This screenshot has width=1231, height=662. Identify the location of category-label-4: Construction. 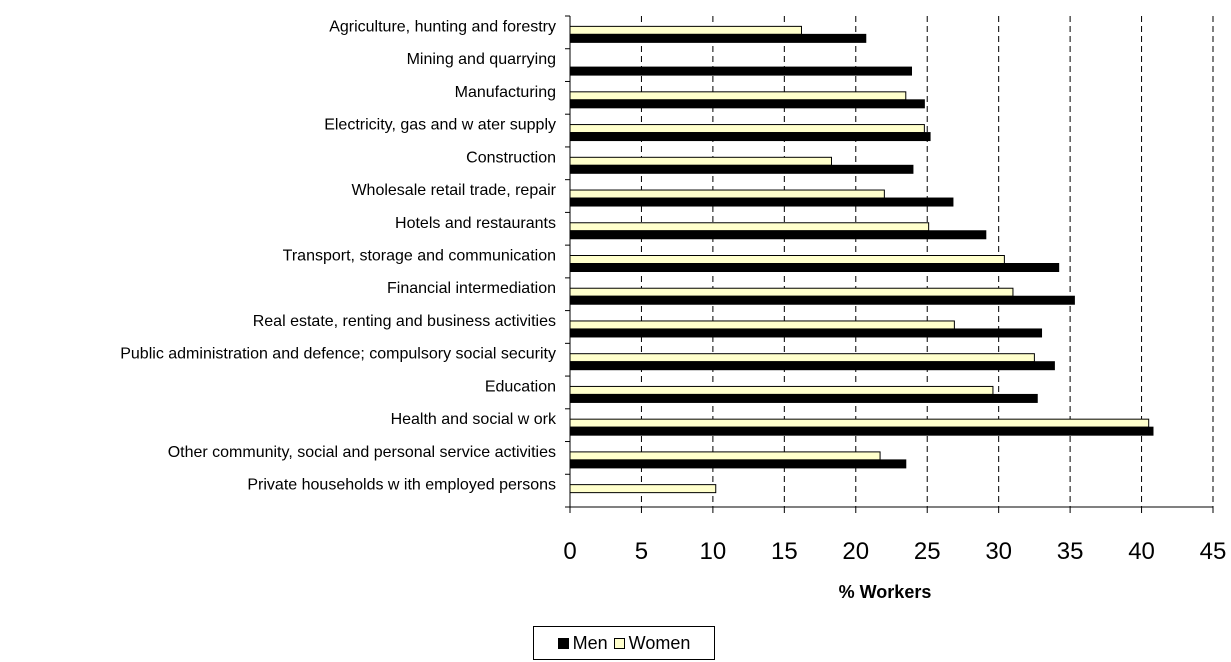
(511, 157).